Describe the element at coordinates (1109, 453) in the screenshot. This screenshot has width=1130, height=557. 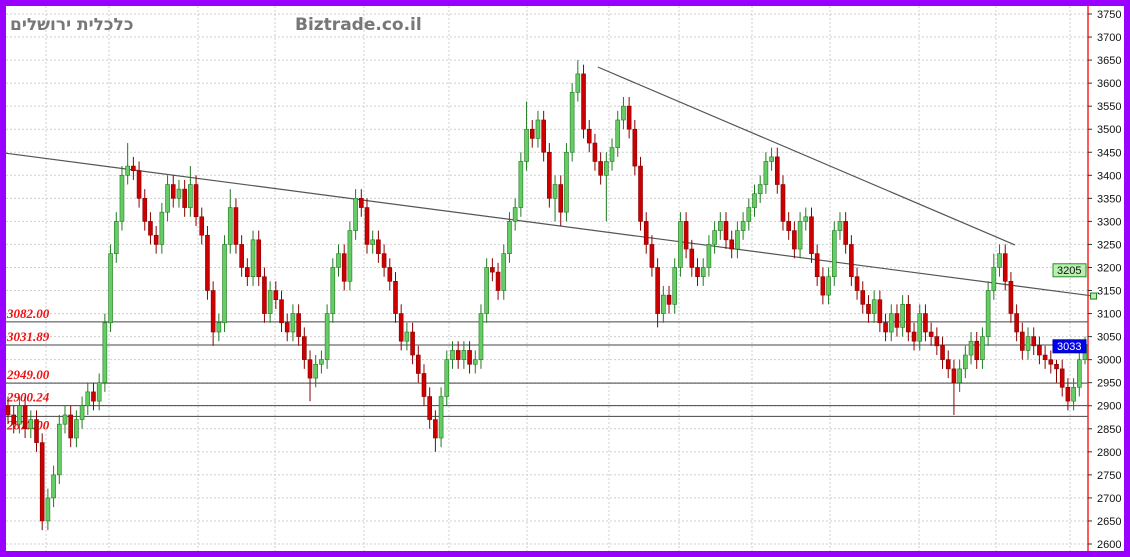
I see `y-tick-label: 2800` at that location.